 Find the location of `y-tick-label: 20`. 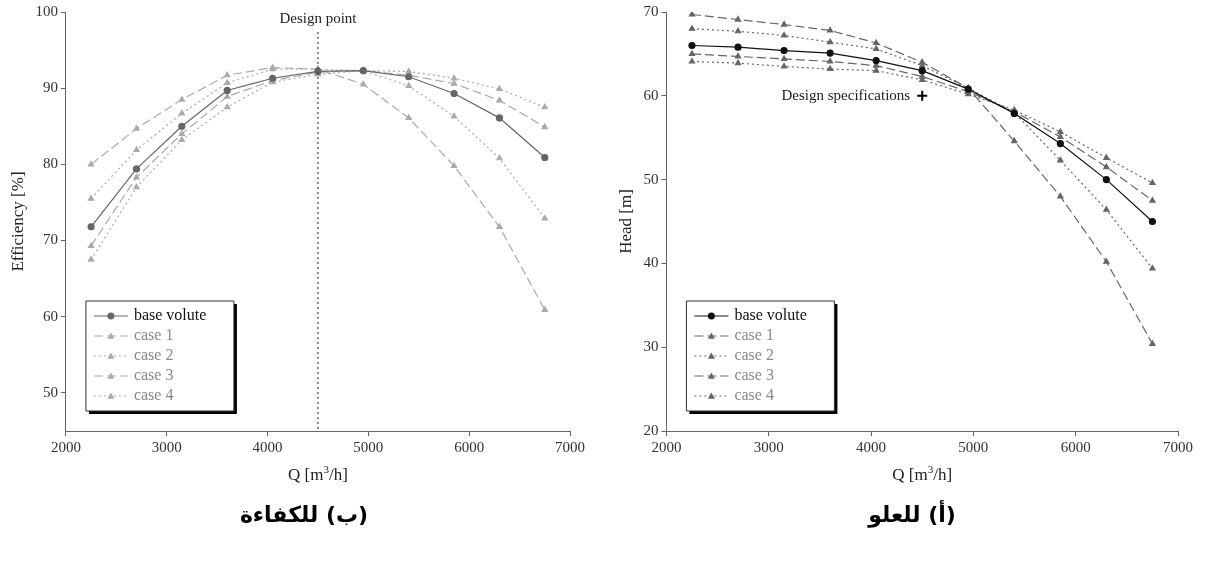

y-tick-label: 20 is located at coordinates (651, 429).